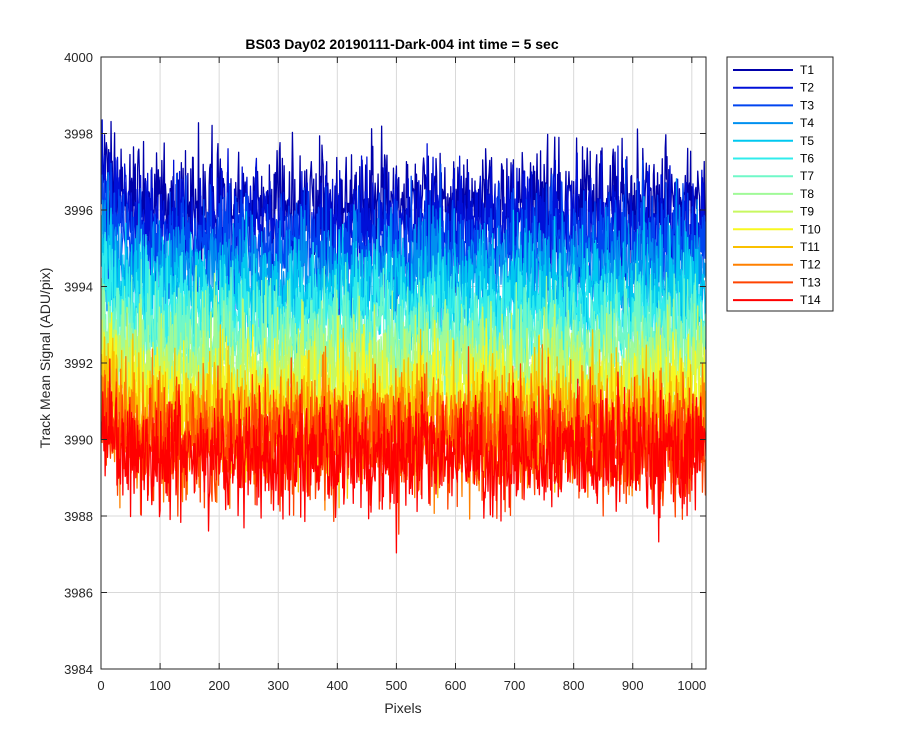 The height and width of the screenshot is (750, 900). Describe the element at coordinates (810, 229) in the screenshot. I see `legend-label-t10: T10` at that location.